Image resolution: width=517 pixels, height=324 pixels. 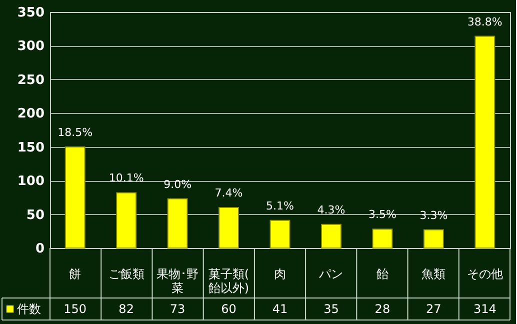 I want to click on data-label: 82, so click(x=126, y=309).